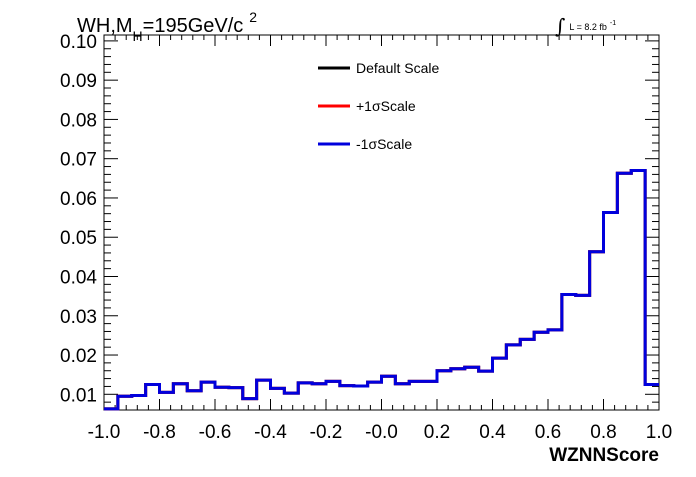  I want to click on legend: Default Scale +1σScale -1σScale, so click(378, 106).